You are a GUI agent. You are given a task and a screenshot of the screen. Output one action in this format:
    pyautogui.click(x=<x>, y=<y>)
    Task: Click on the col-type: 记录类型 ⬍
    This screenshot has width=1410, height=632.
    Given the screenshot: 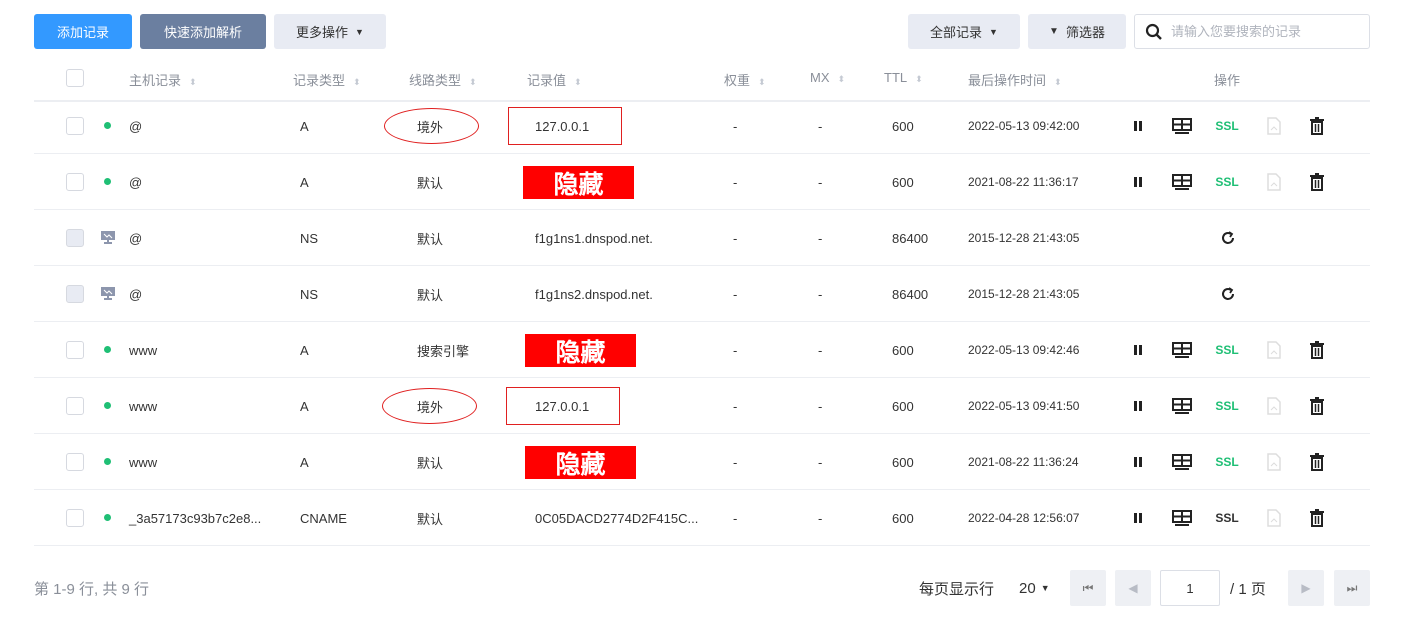 What is the action you would take?
    pyautogui.click(x=327, y=79)
    